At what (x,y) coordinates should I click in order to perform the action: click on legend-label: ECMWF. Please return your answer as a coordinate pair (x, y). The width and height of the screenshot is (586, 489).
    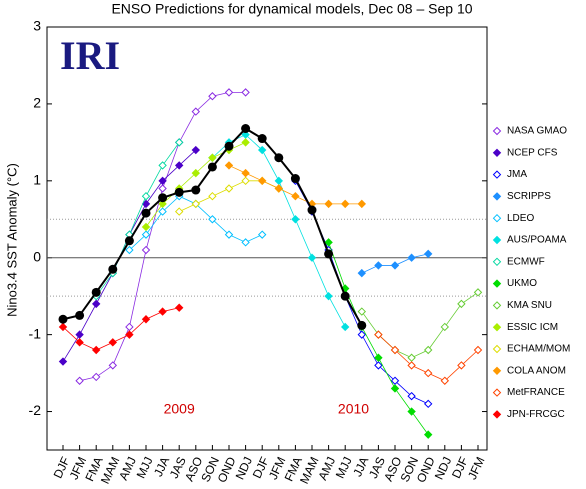
    Looking at the image, I should click on (526, 261).